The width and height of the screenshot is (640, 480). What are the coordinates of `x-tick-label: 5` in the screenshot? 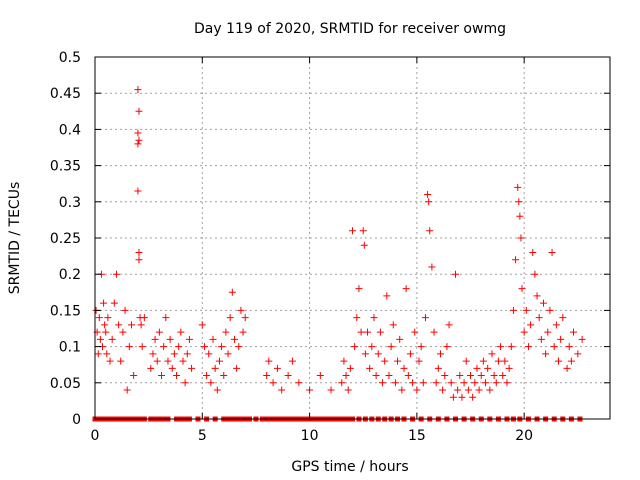 It's located at (202, 436).